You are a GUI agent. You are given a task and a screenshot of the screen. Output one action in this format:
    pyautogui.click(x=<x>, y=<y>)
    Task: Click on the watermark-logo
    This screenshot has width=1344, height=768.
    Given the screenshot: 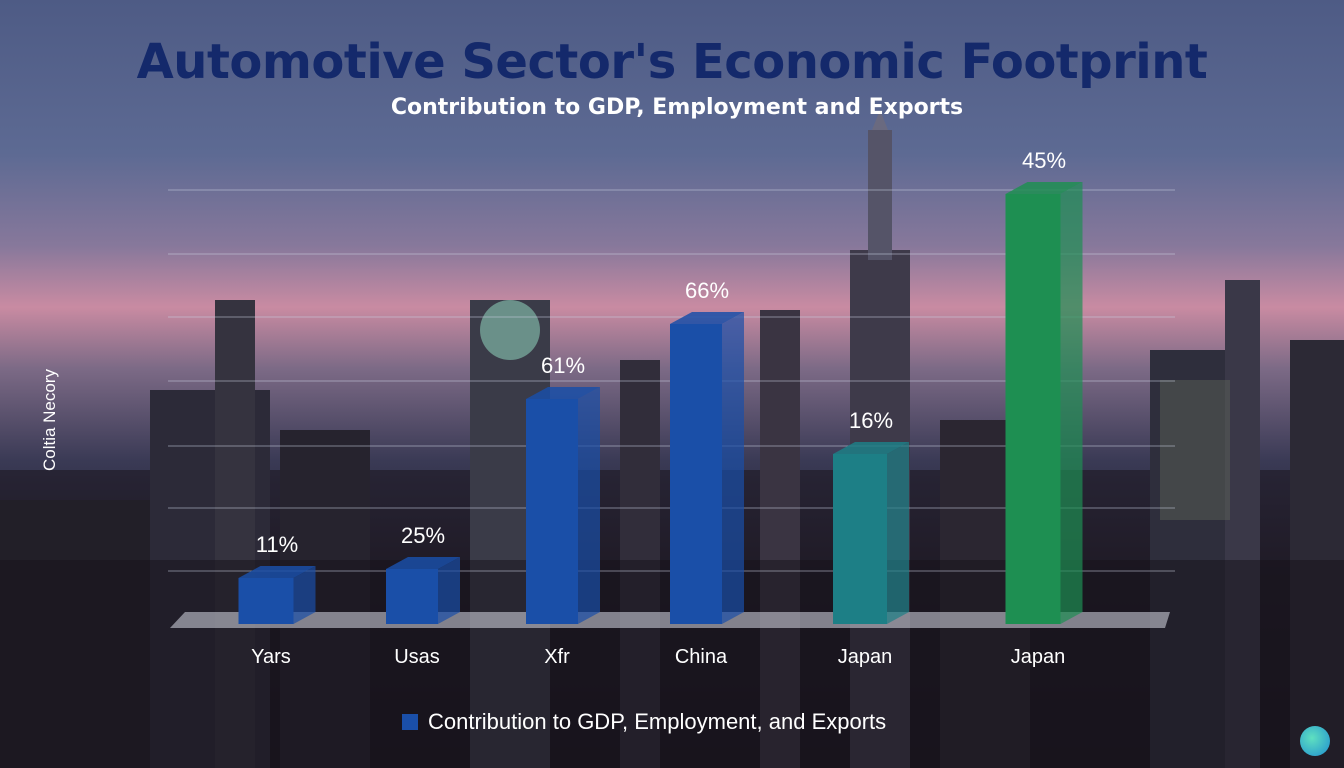 What is the action you would take?
    pyautogui.click(x=1315, y=741)
    